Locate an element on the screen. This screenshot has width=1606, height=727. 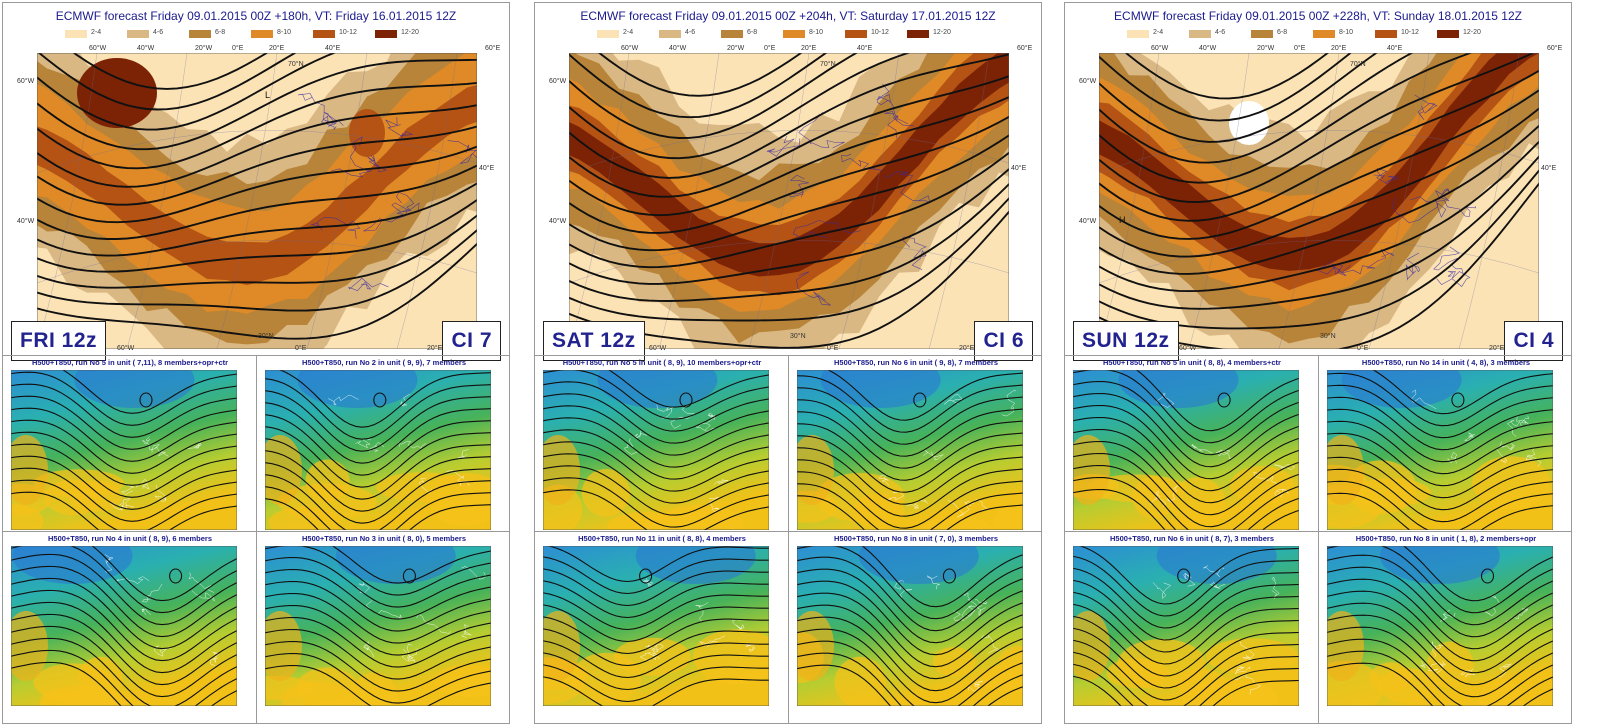
cluster-count-badge: CI 6 is located at coordinates (1003, 341).